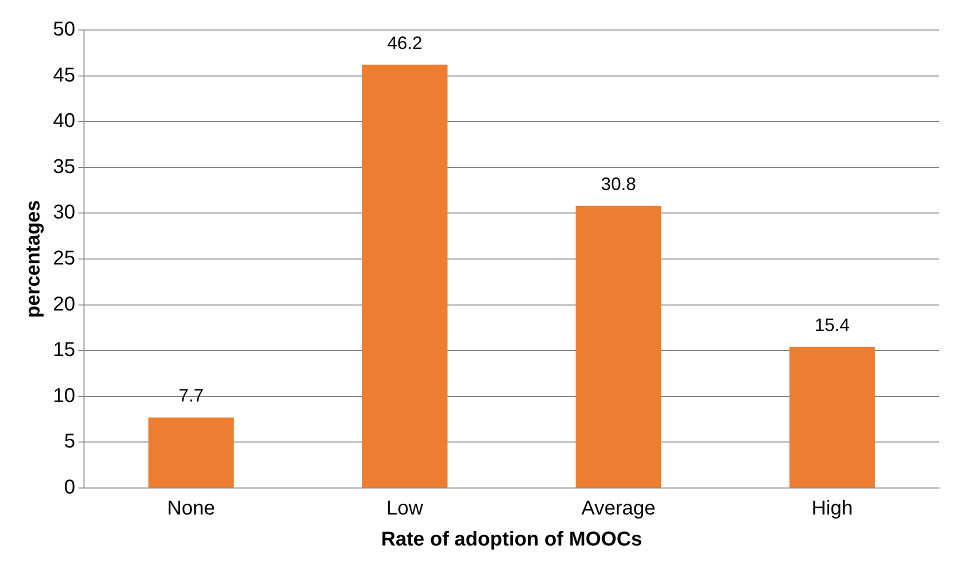 This screenshot has width=954, height=576. Describe the element at coordinates (832, 509) in the screenshot. I see `x-tick-label: High` at that location.